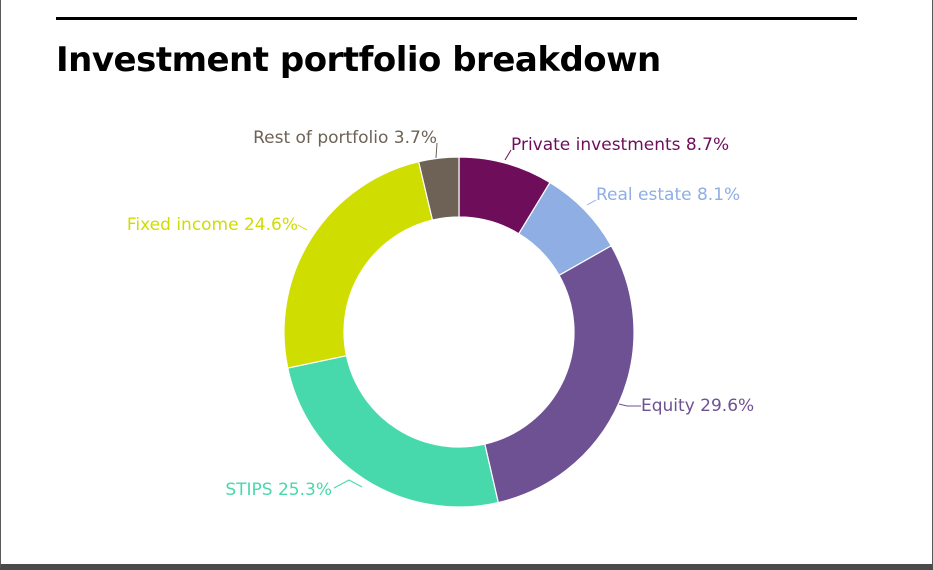 The image size is (933, 570). Describe the element at coordinates (436, 150) in the screenshot. I see `leader-line-rest-of-portfolio` at that location.